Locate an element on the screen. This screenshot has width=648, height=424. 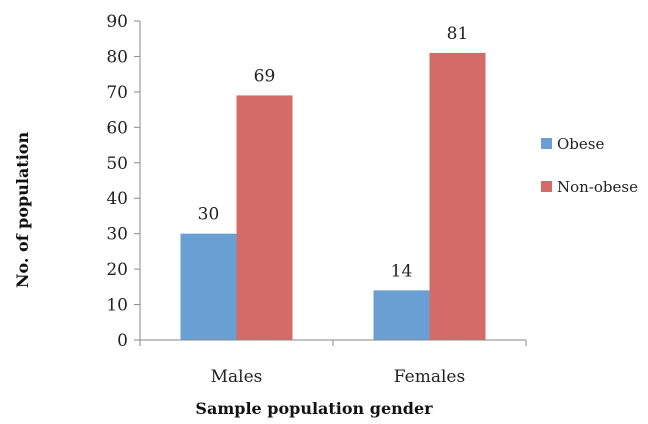
x-axis: Males Females is located at coordinates (333, 363).